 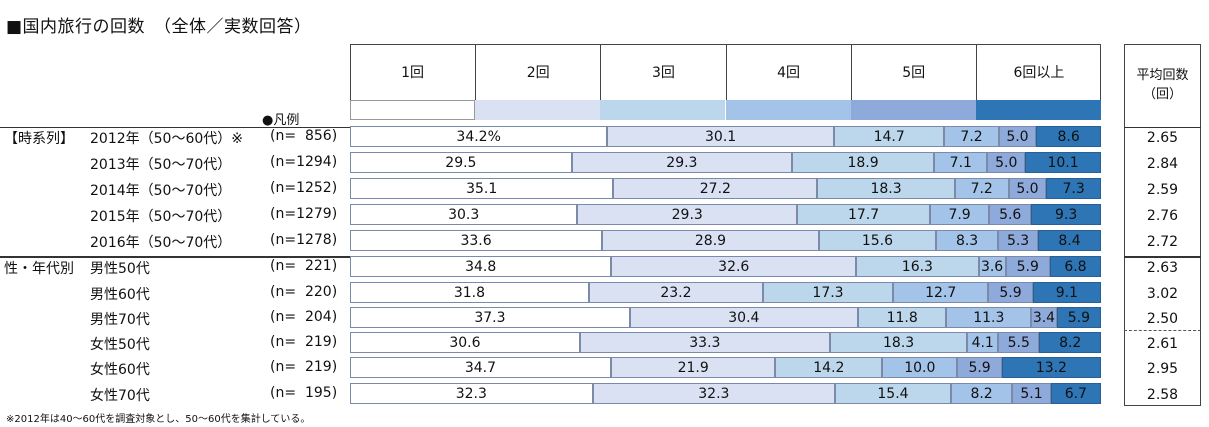 I want to click on bar-segment-5: 5.6, so click(x=1010, y=214).